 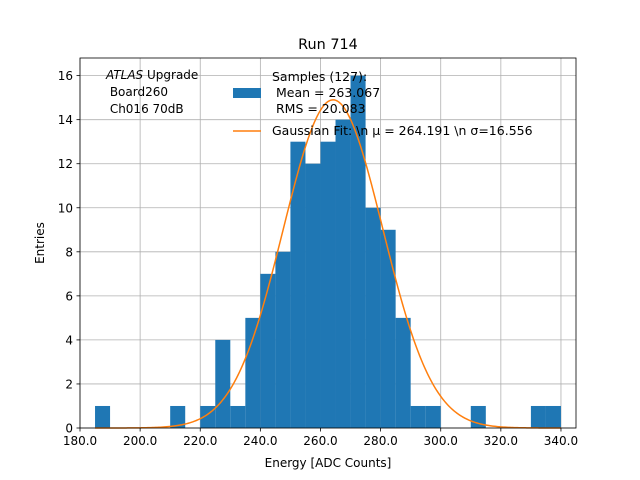 What do you see at coordinates (328, 463) in the screenshot?
I see `x-axis-label: Energy [ADC Counts]` at bounding box center [328, 463].